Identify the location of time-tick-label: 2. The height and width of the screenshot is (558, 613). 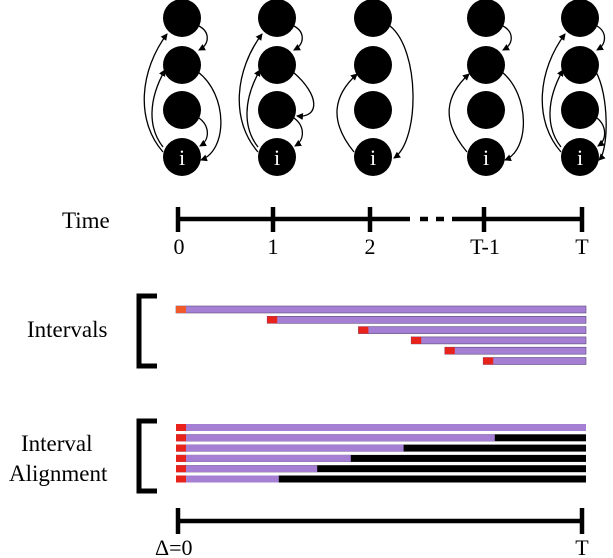
(370, 246).